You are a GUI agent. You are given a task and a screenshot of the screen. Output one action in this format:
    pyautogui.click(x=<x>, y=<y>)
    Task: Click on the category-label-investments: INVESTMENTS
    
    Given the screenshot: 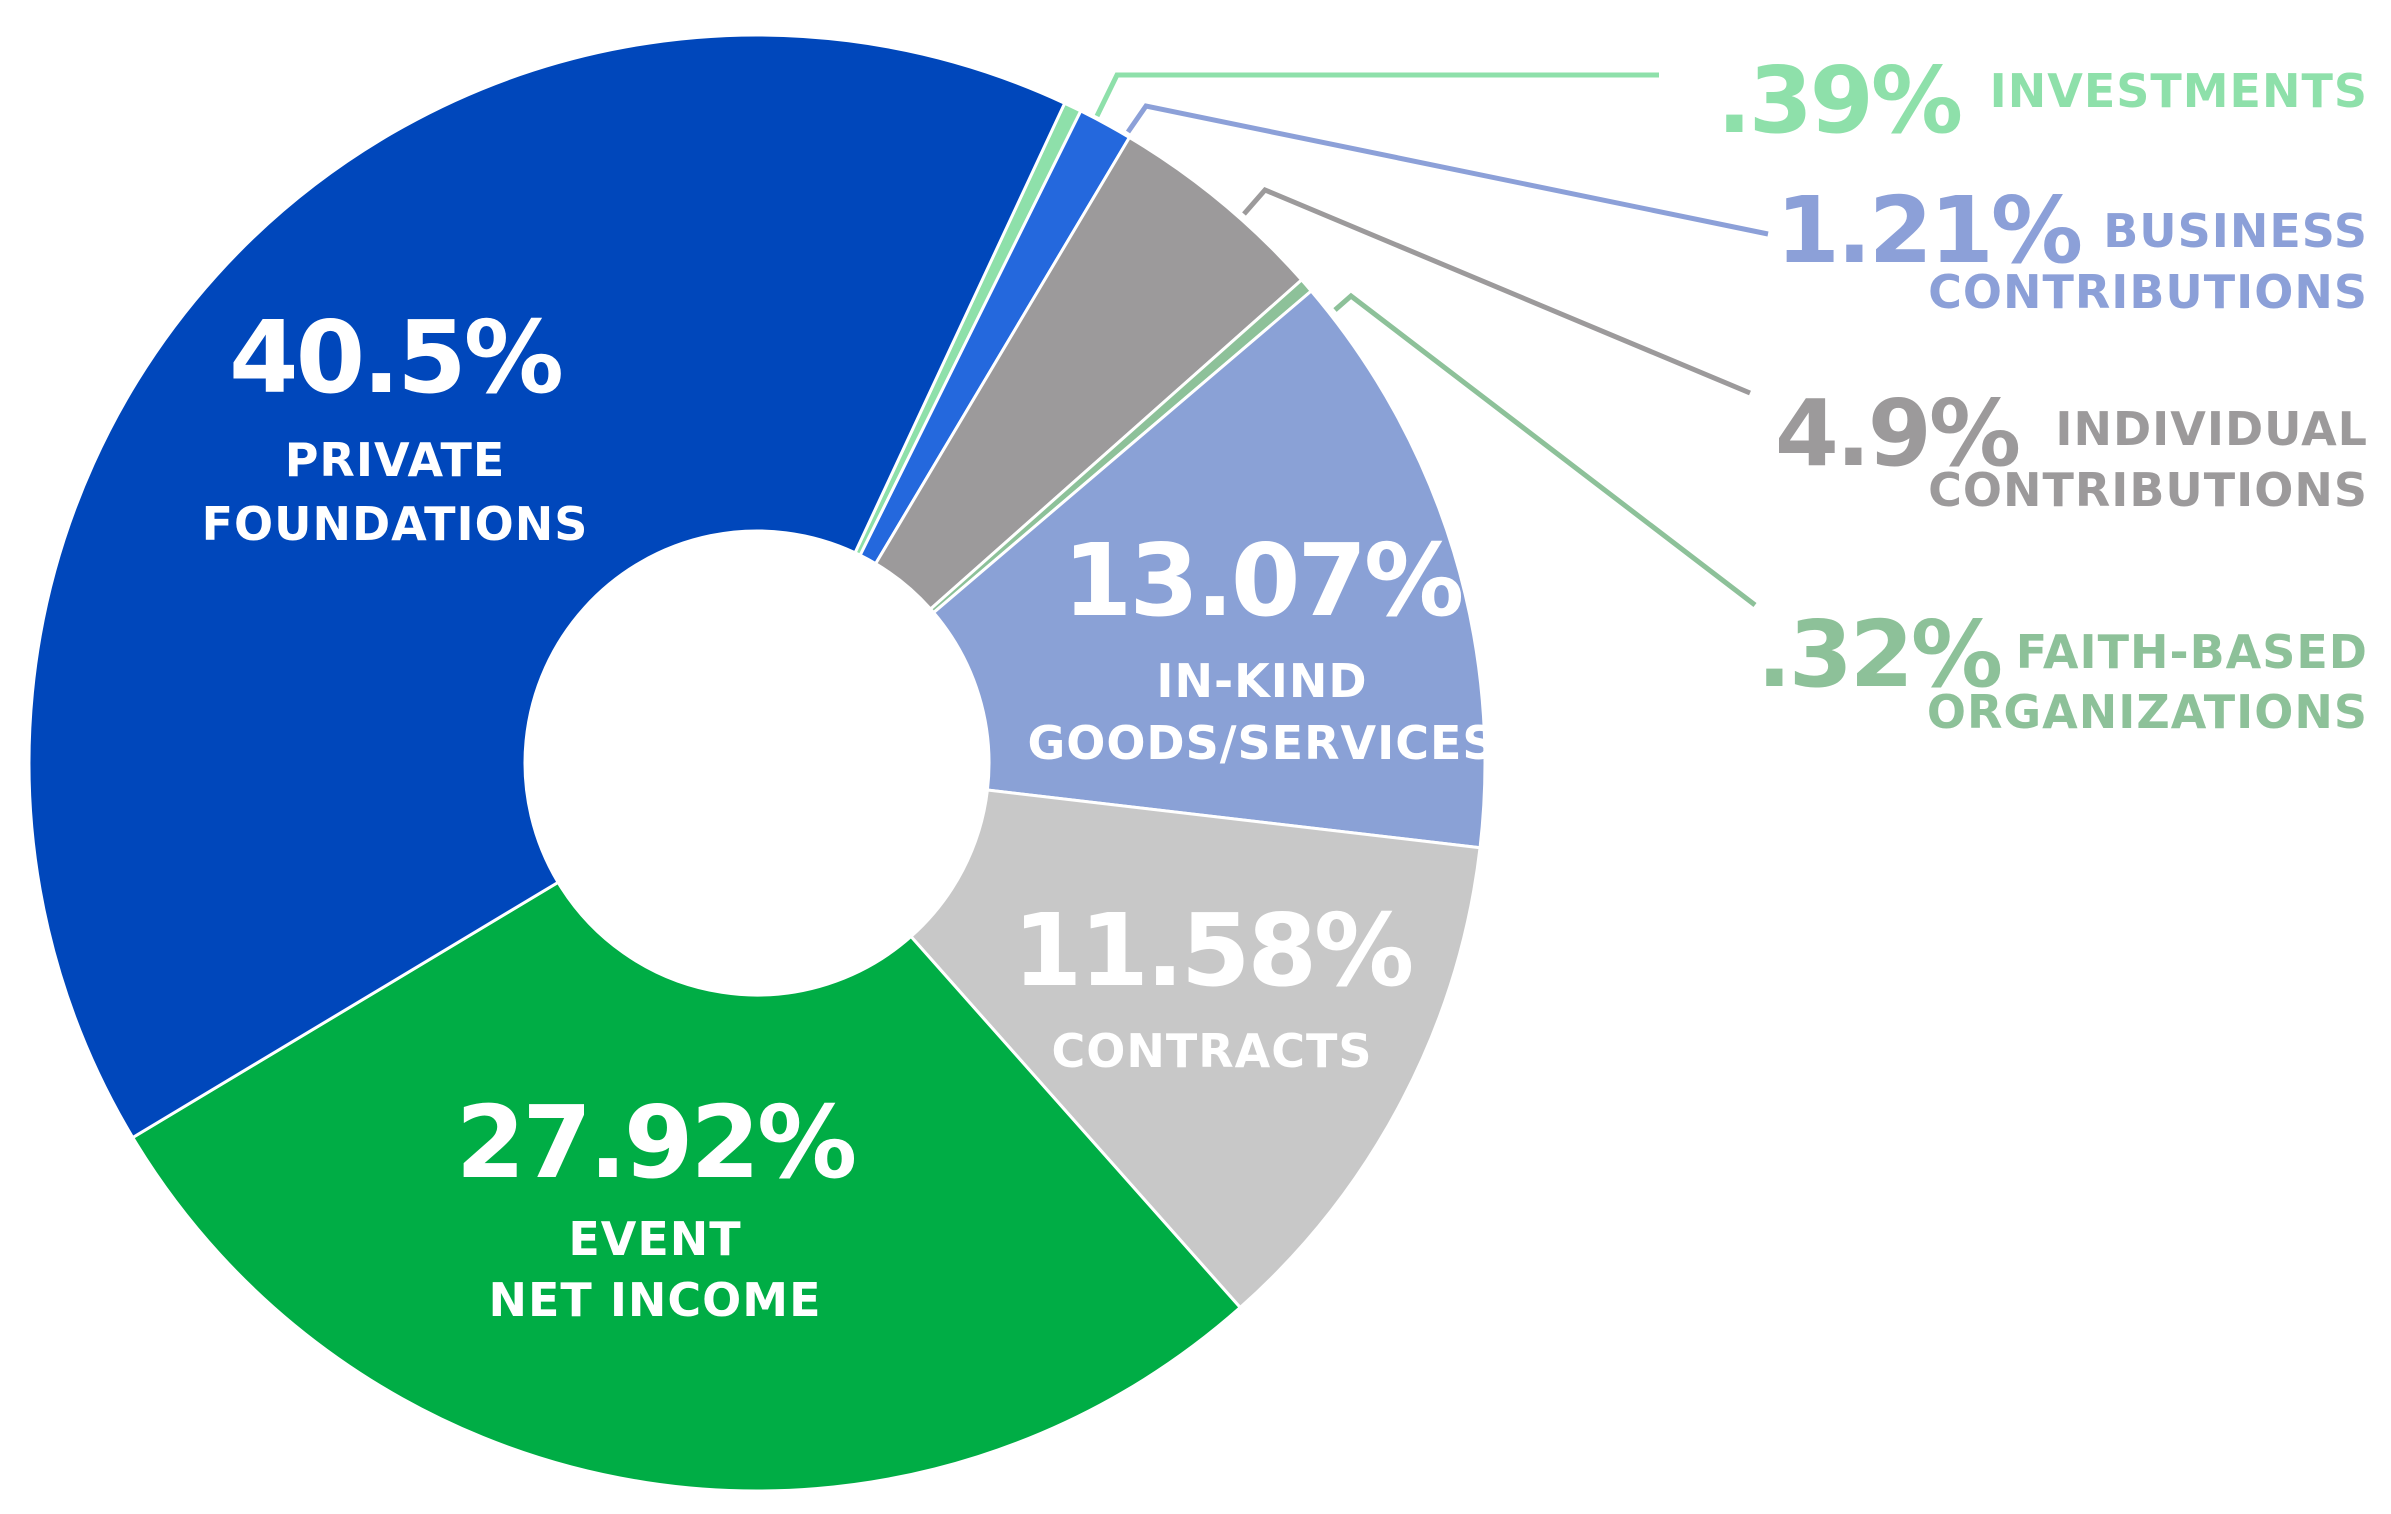 What is the action you would take?
    pyautogui.click(x=2179, y=91)
    